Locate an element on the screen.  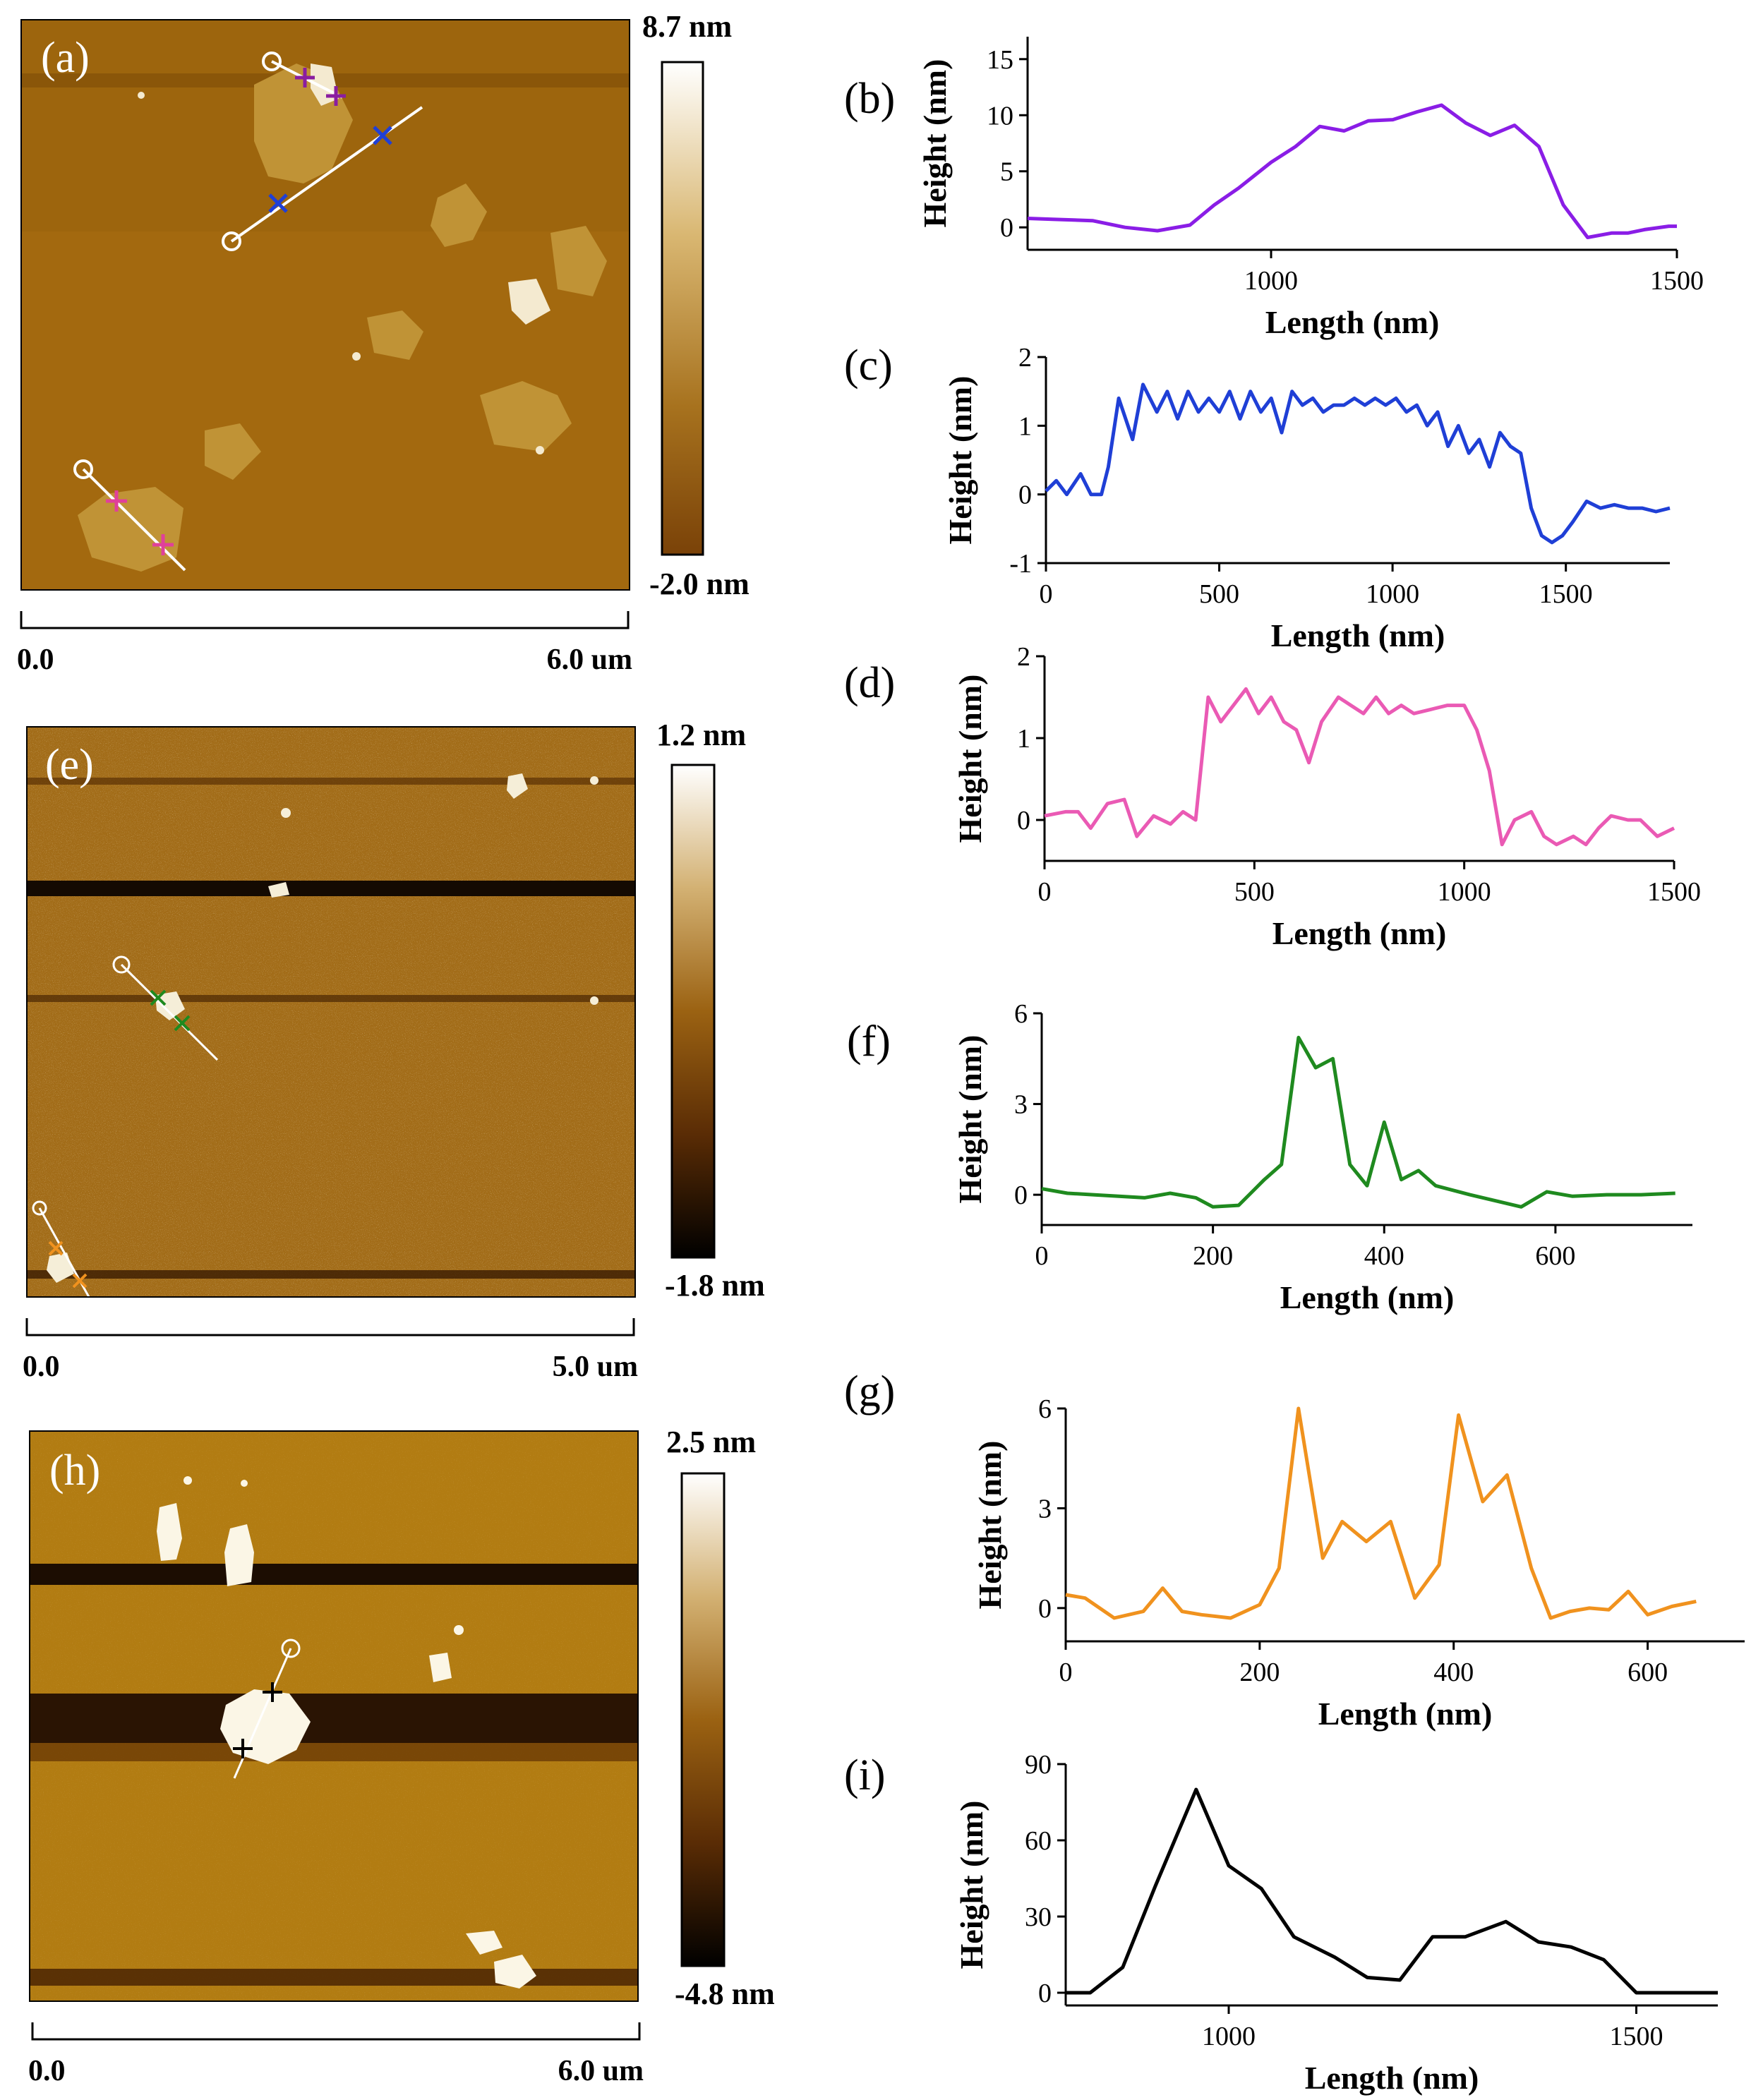
scalebar-h-end: 6.0 um is located at coordinates (601, 2071).